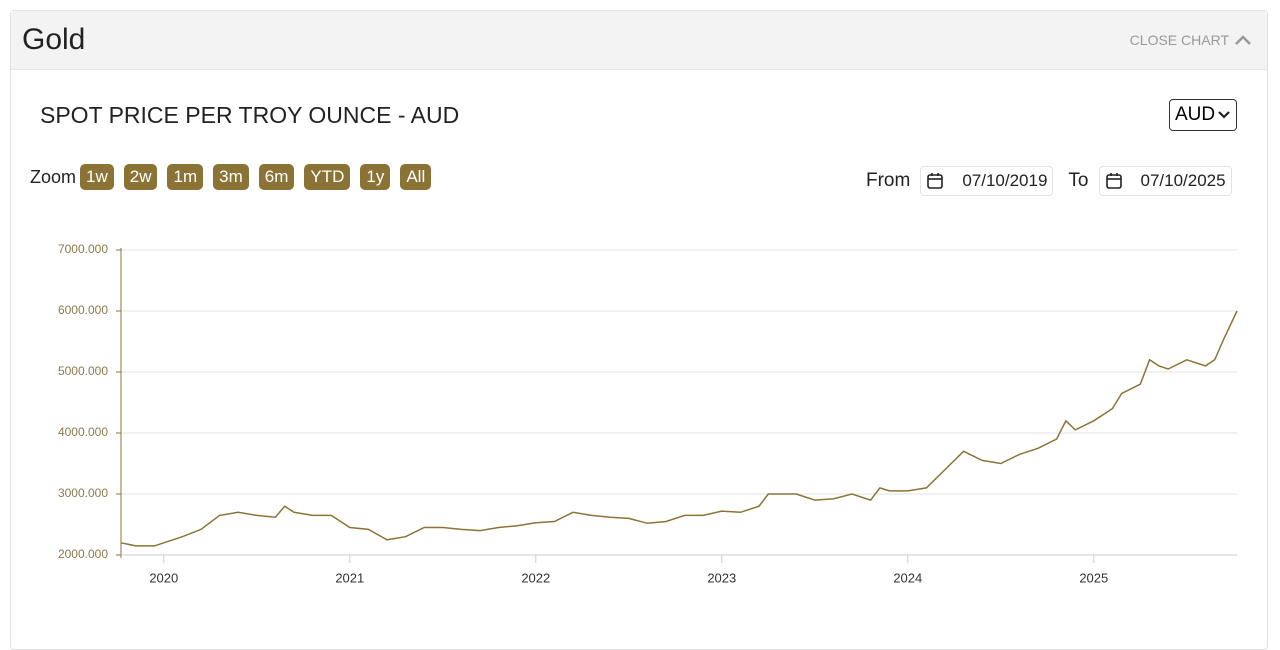  Describe the element at coordinates (83, 310) in the screenshot. I see `y-tick-label: 6000.000` at that location.